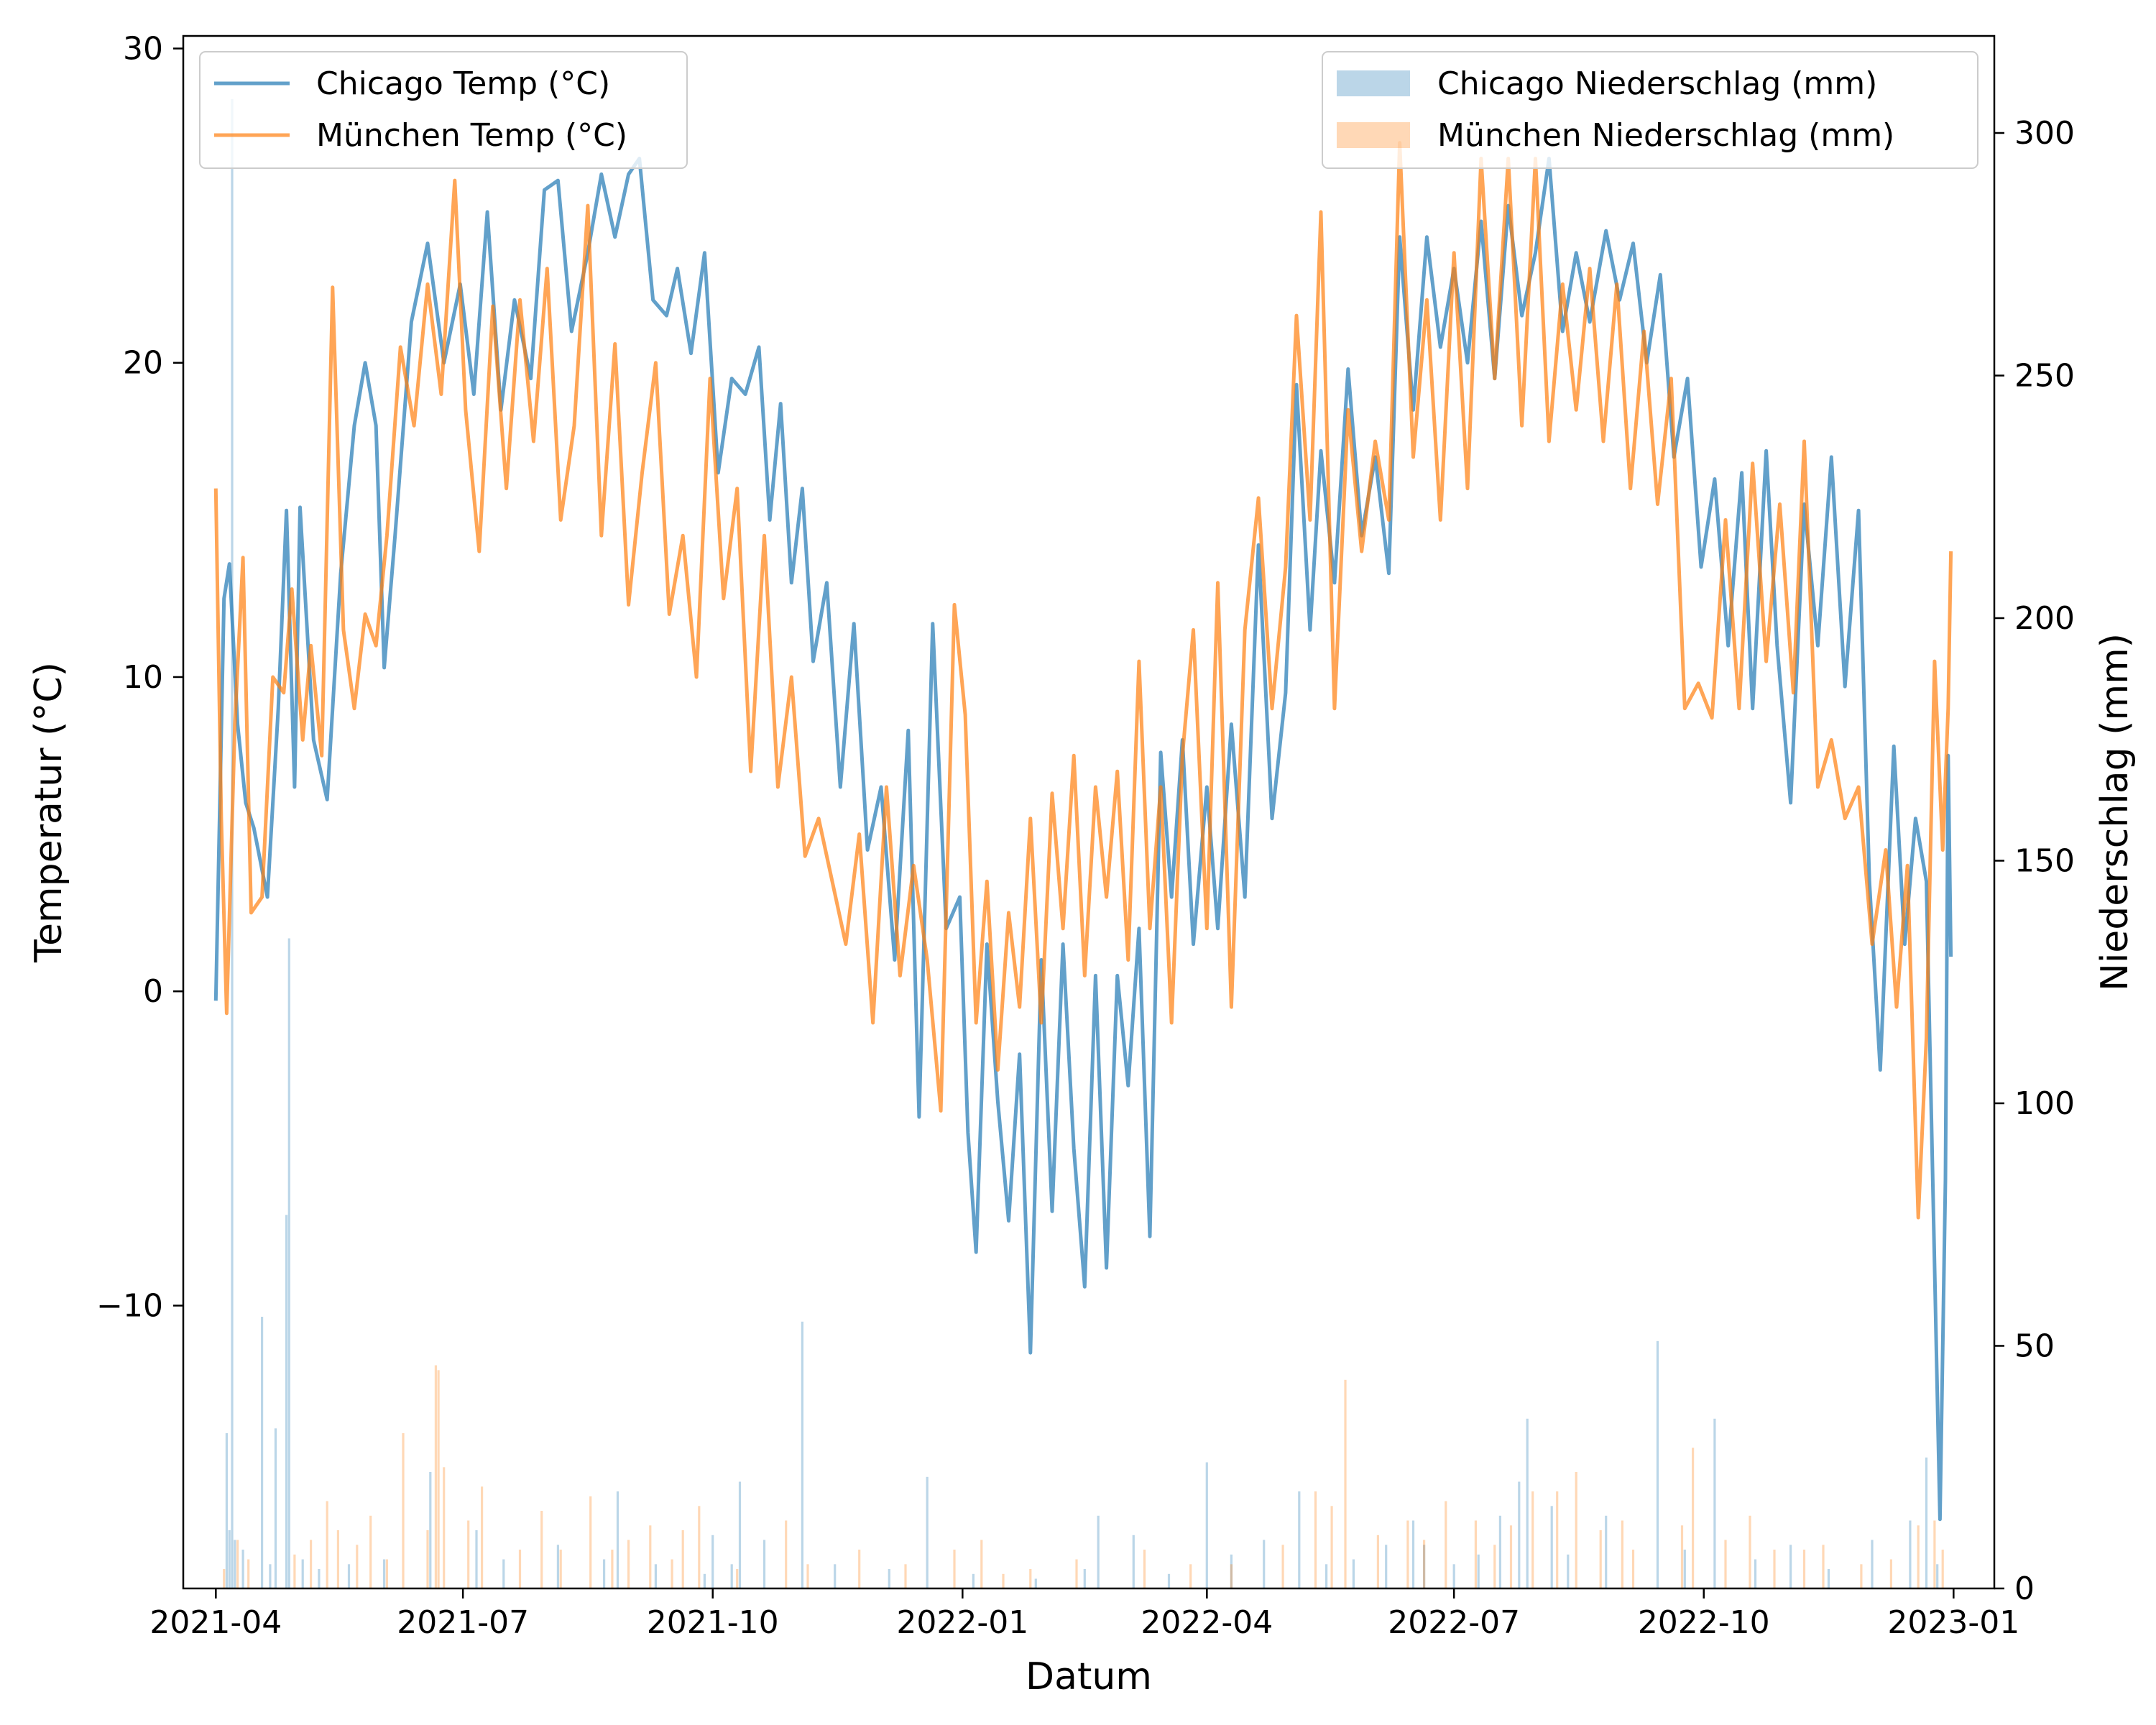 The image size is (2156, 1725). Describe the element at coordinates (1650, 110) in the screenshot. I see `legend-precipitation-box` at that location.